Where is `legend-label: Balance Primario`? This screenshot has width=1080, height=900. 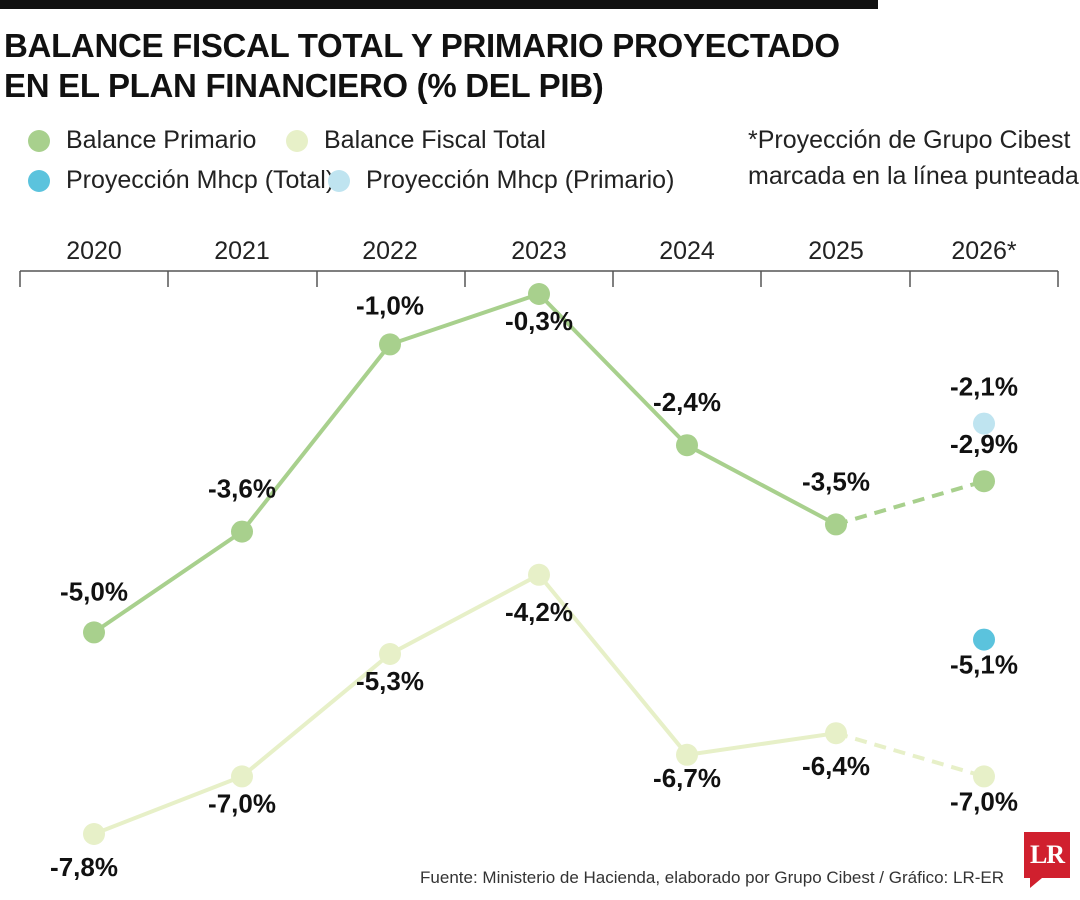 legend-label: Balance Primario is located at coordinates (161, 140).